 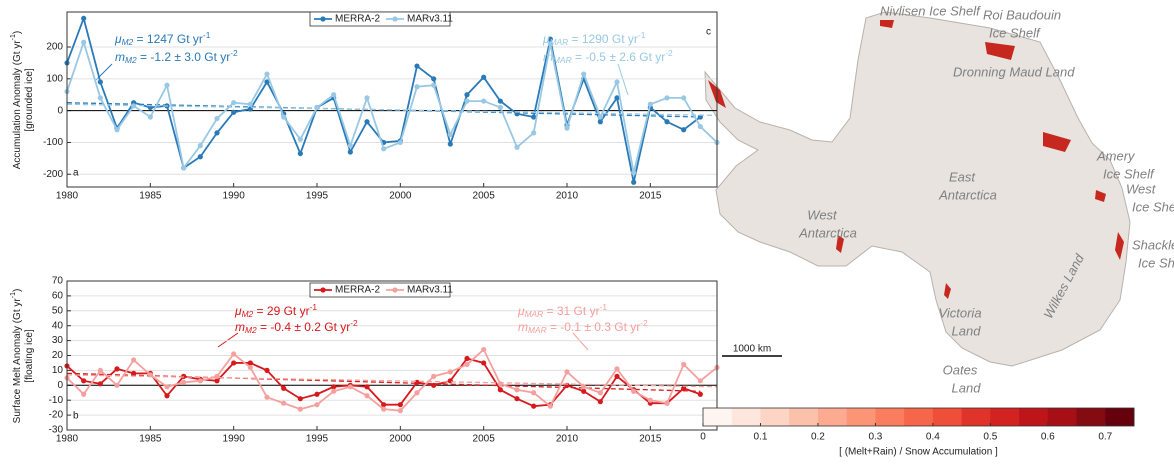 I want to click on y-tick-label: 70, so click(x=58, y=281).